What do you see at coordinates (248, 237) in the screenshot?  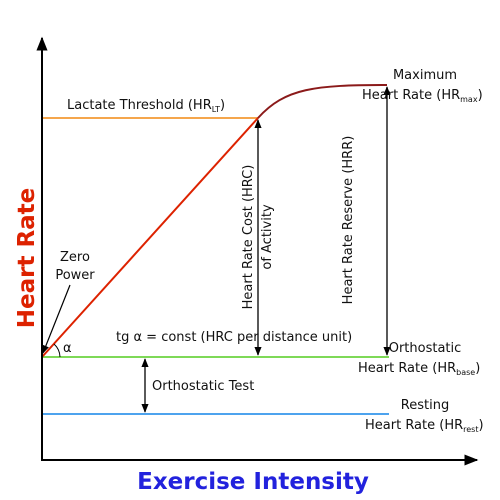 I see `hrc-label-line1: Heart Rate Cost (HRC)` at bounding box center [248, 237].